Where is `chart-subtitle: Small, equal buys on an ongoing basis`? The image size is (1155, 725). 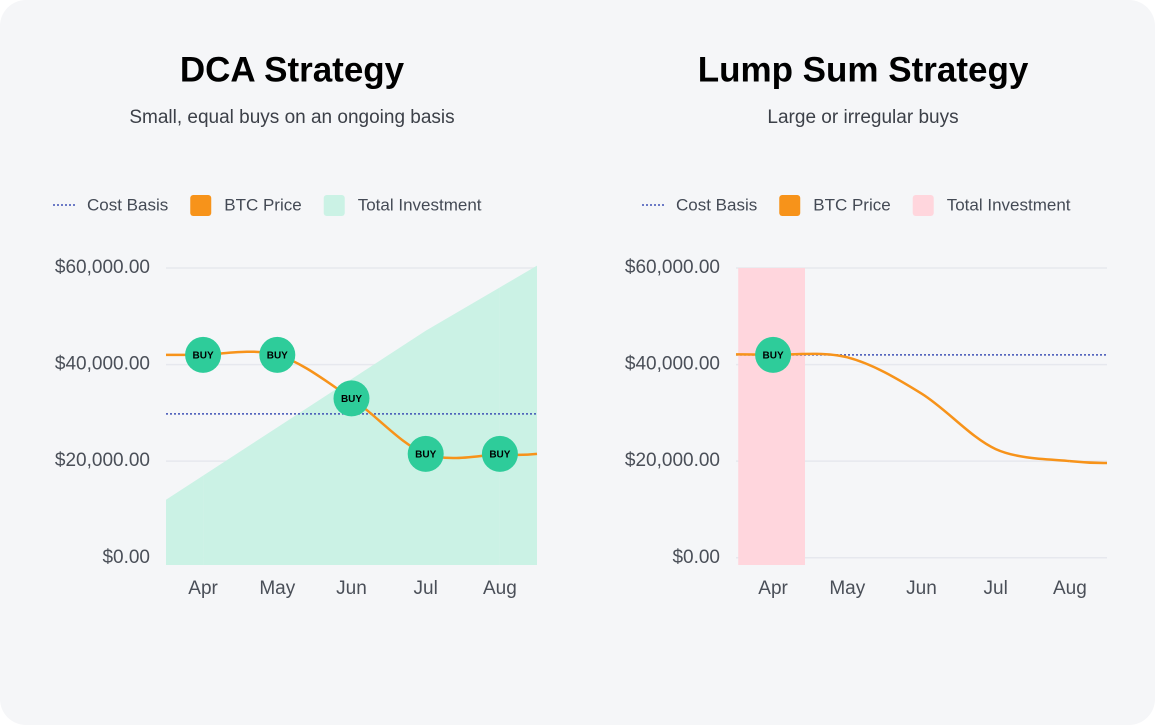
chart-subtitle: Small, equal buys on an ongoing basis is located at coordinates (291, 117).